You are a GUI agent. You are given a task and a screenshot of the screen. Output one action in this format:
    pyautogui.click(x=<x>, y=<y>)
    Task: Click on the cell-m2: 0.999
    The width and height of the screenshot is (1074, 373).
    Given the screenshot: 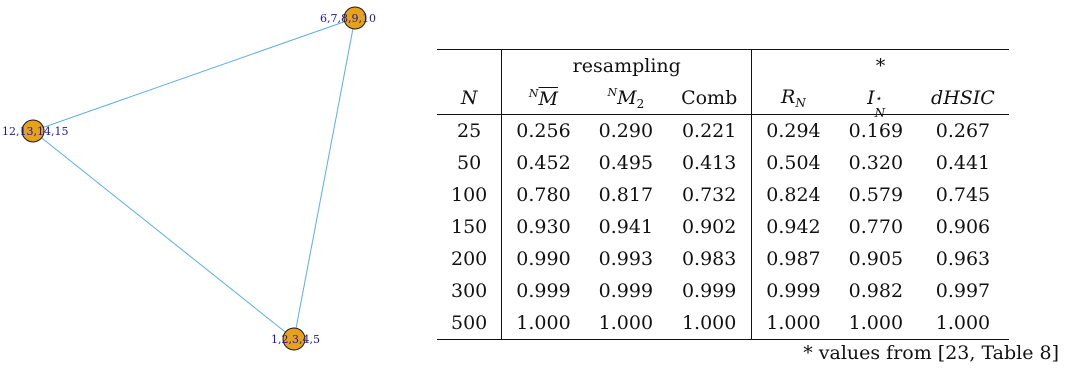 What is the action you would take?
    pyautogui.click(x=626, y=291)
    